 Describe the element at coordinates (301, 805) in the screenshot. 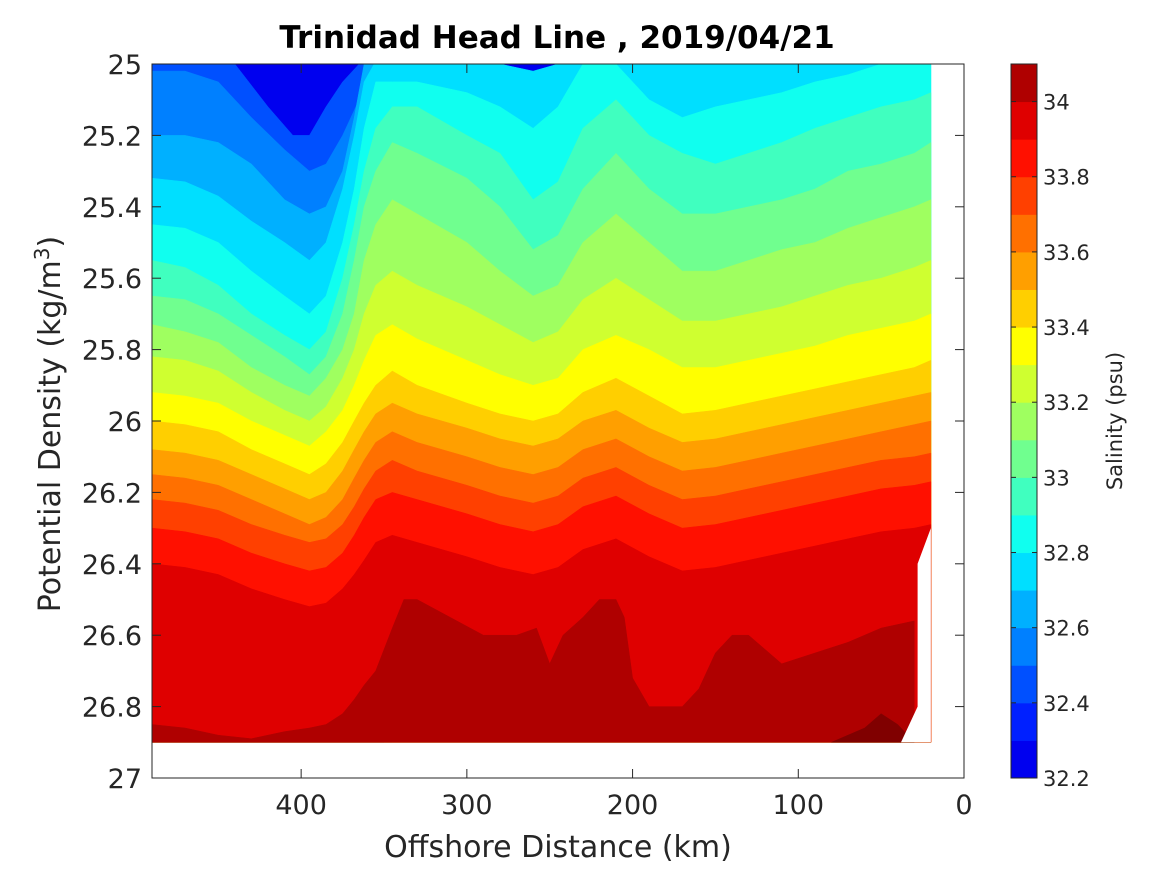

I see `x-tick-label: 400` at that location.